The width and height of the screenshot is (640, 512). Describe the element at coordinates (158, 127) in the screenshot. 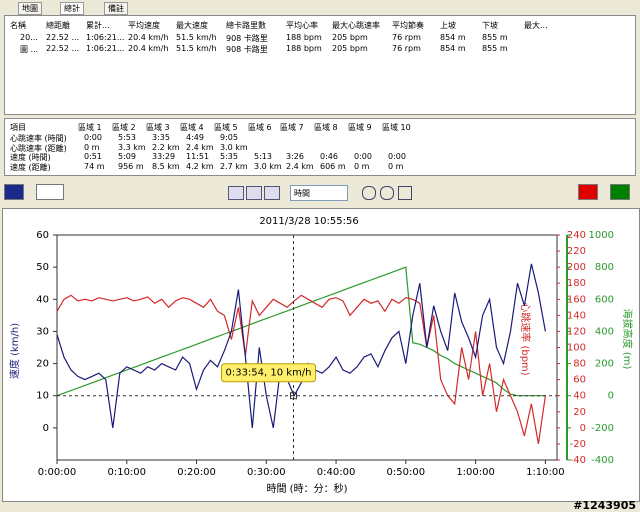

I see `column-header: 區域 3` at that location.